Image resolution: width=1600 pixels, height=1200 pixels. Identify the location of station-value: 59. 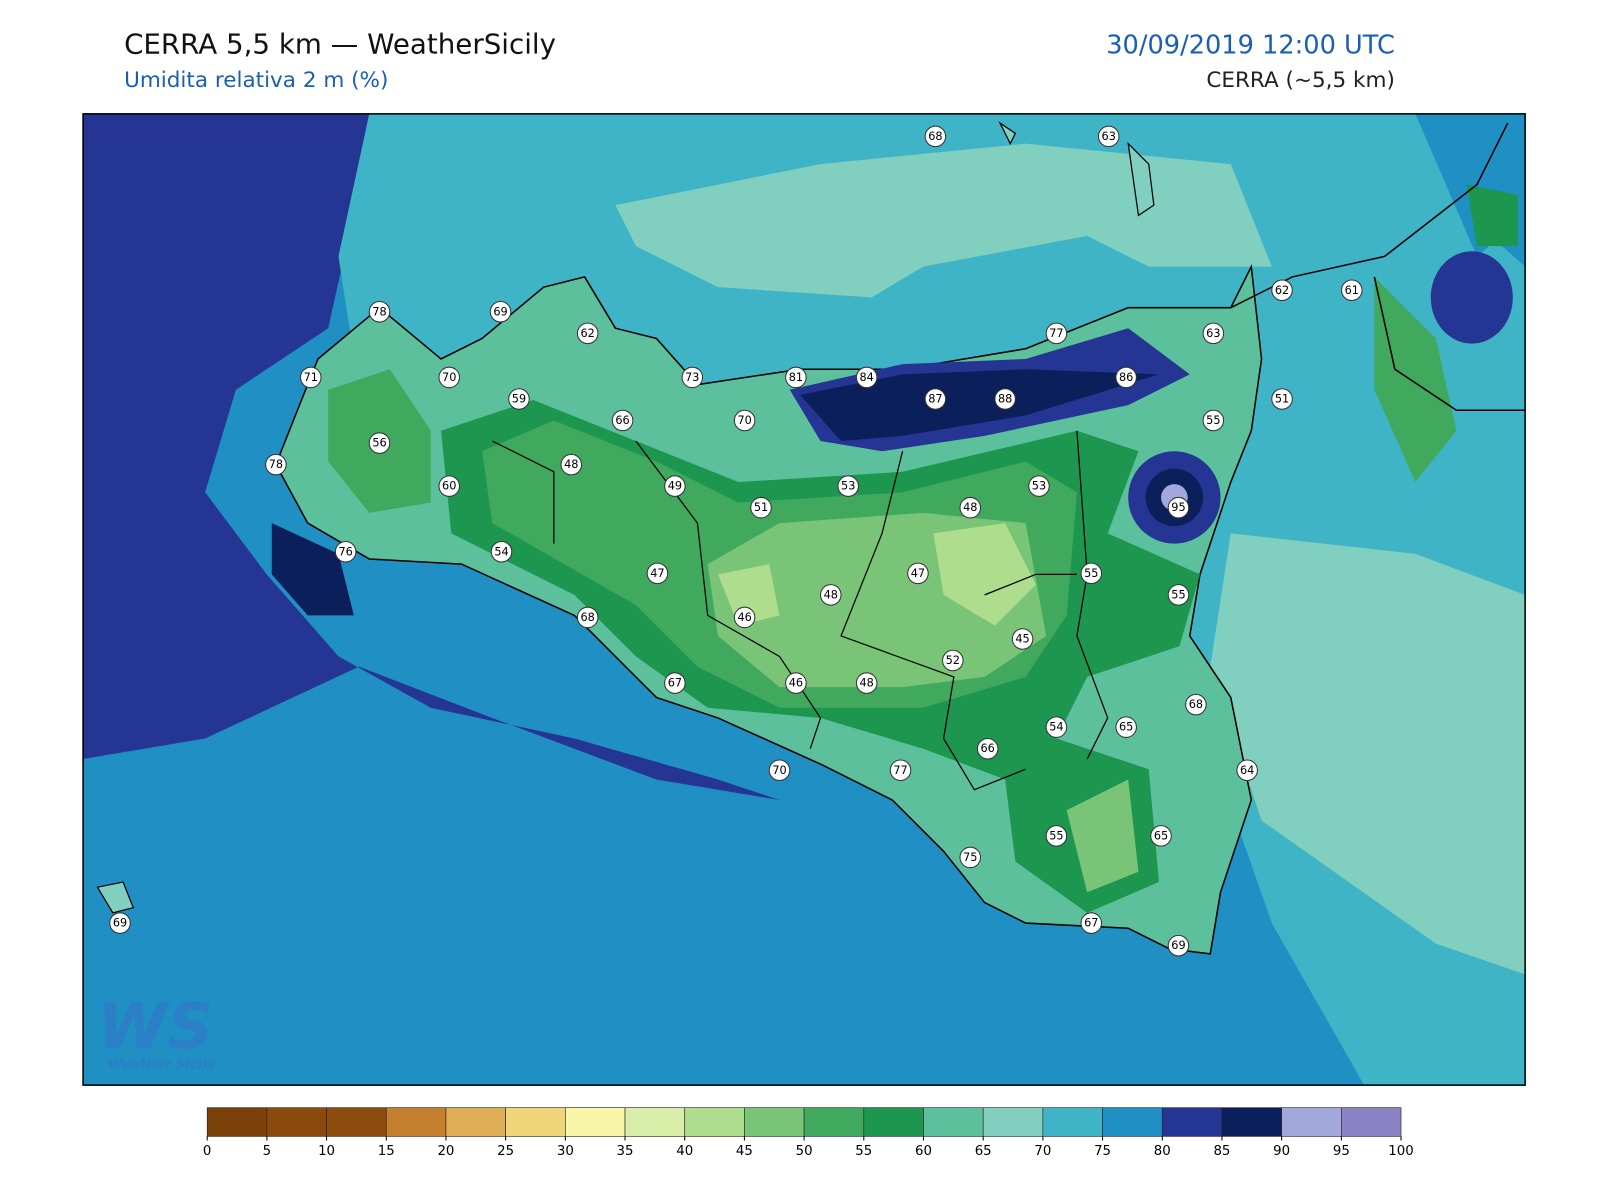
(519, 398).